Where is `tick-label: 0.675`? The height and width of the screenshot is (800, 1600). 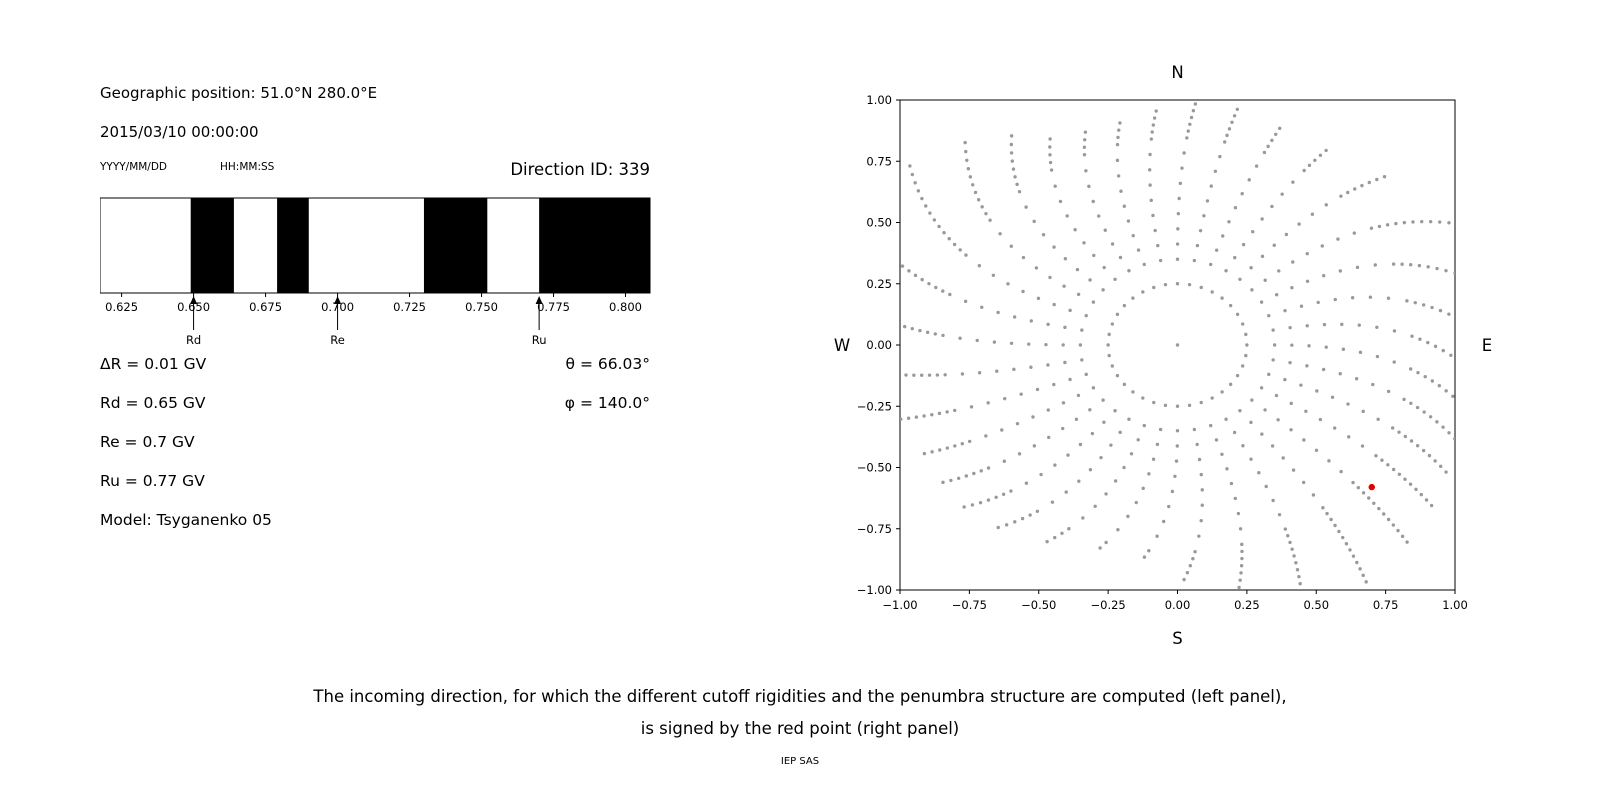 tick-label: 0.675 is located at coordinates (265, 307).